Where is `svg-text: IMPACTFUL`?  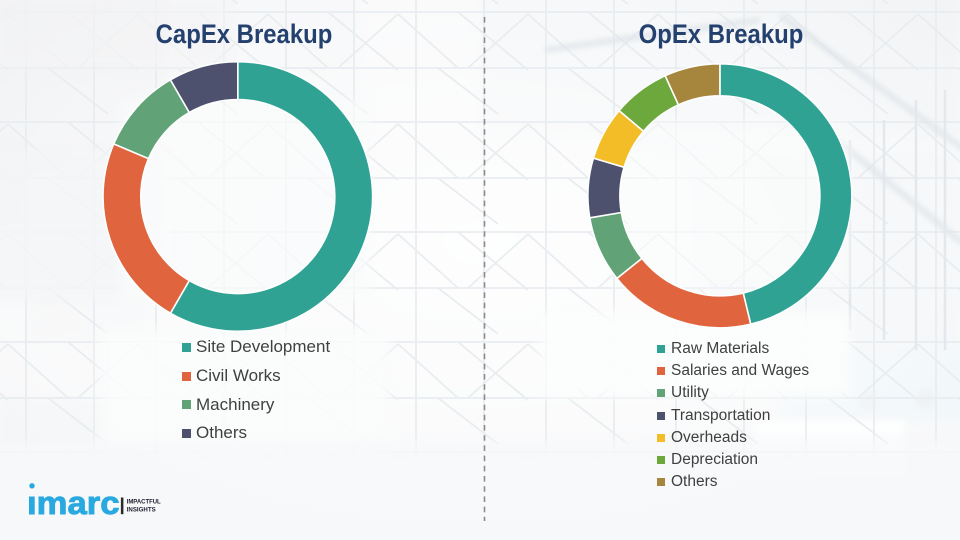 svg-text: IMPACTFUL is located at coordinates (144, 501).